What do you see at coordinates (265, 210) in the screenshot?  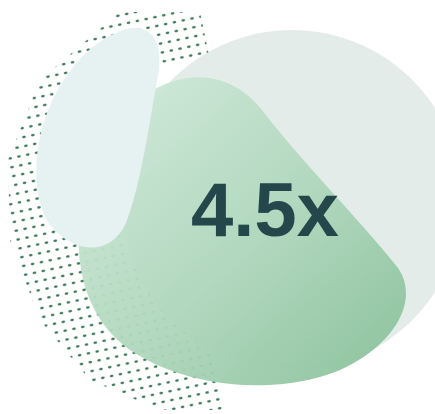 I see `badge-label: 4.5x` at bounding box center [265, 210].